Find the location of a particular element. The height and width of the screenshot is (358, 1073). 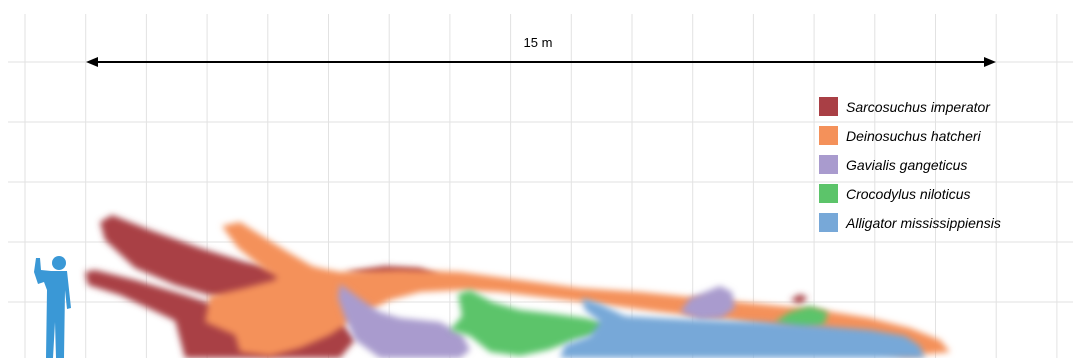

double-arrow-icon is located at coordinates (541, 62).